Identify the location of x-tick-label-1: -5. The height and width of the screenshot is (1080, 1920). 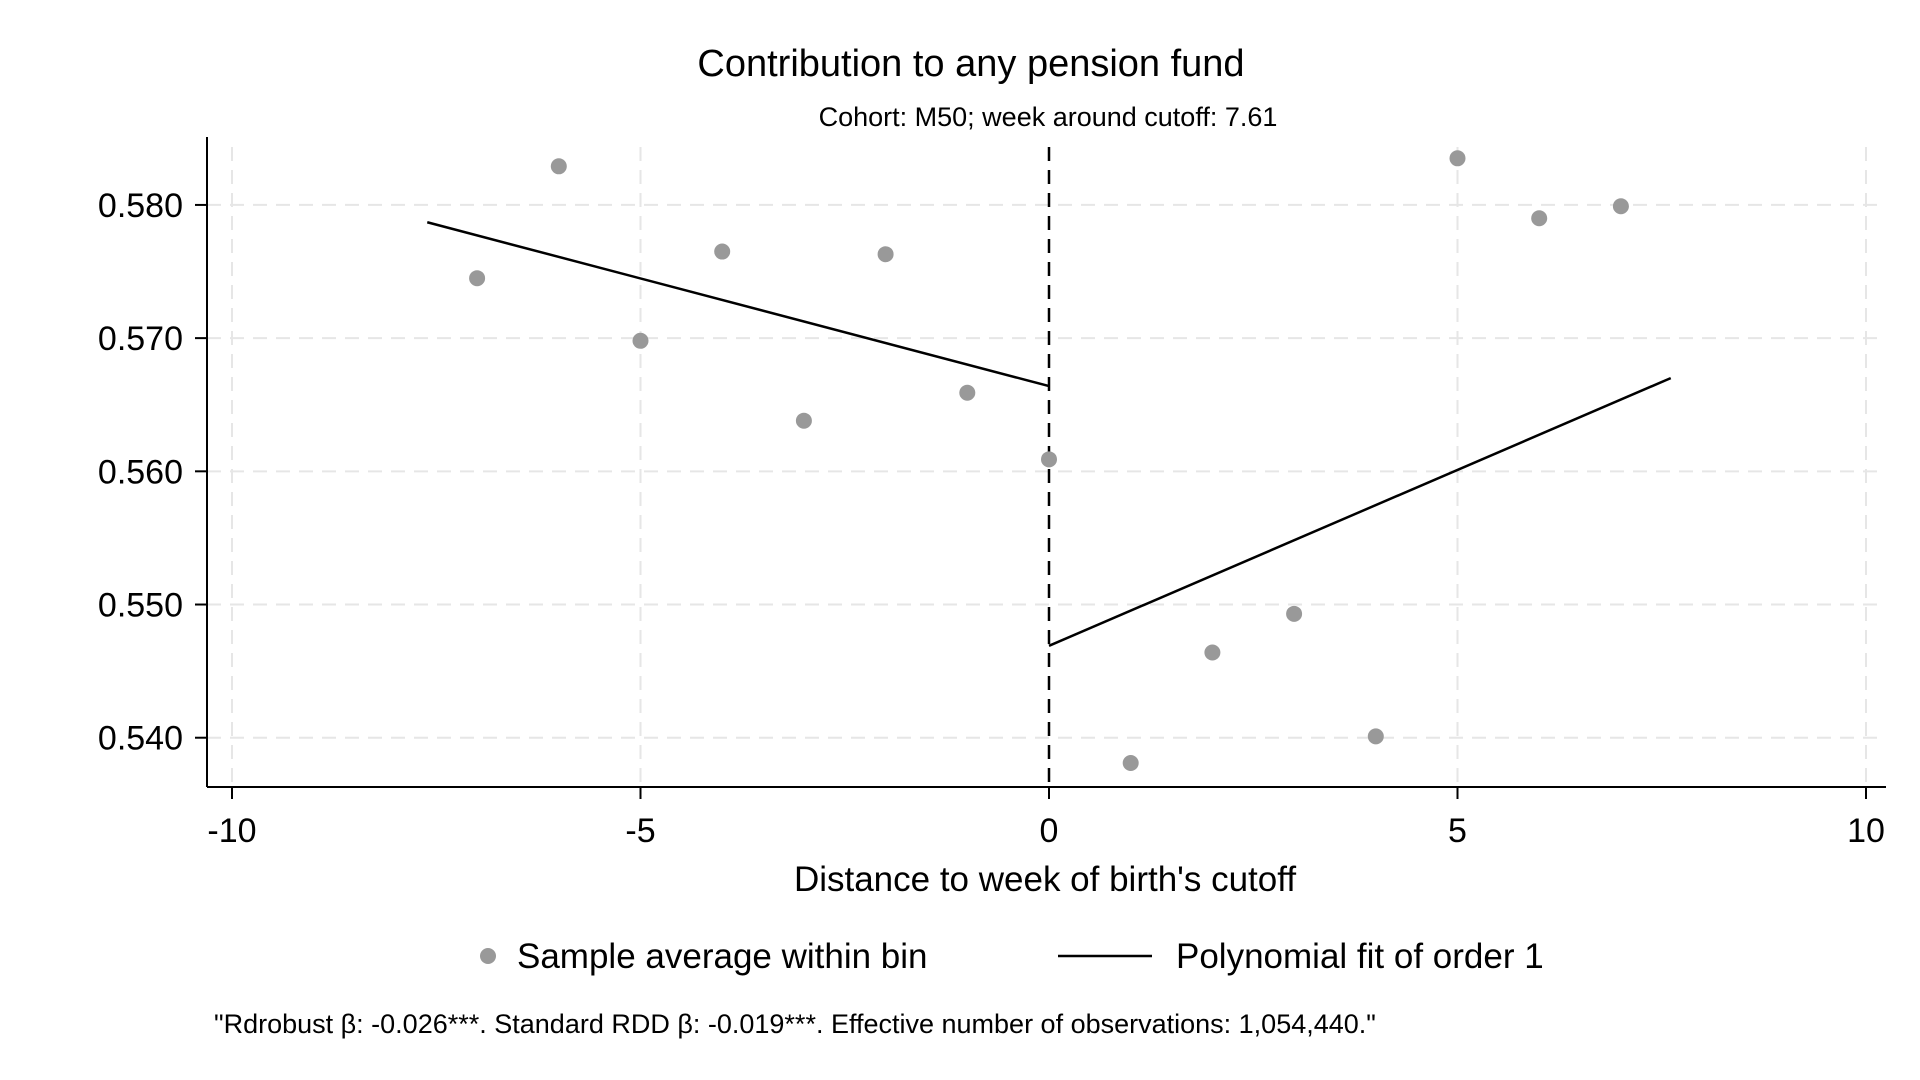
(640, 831).